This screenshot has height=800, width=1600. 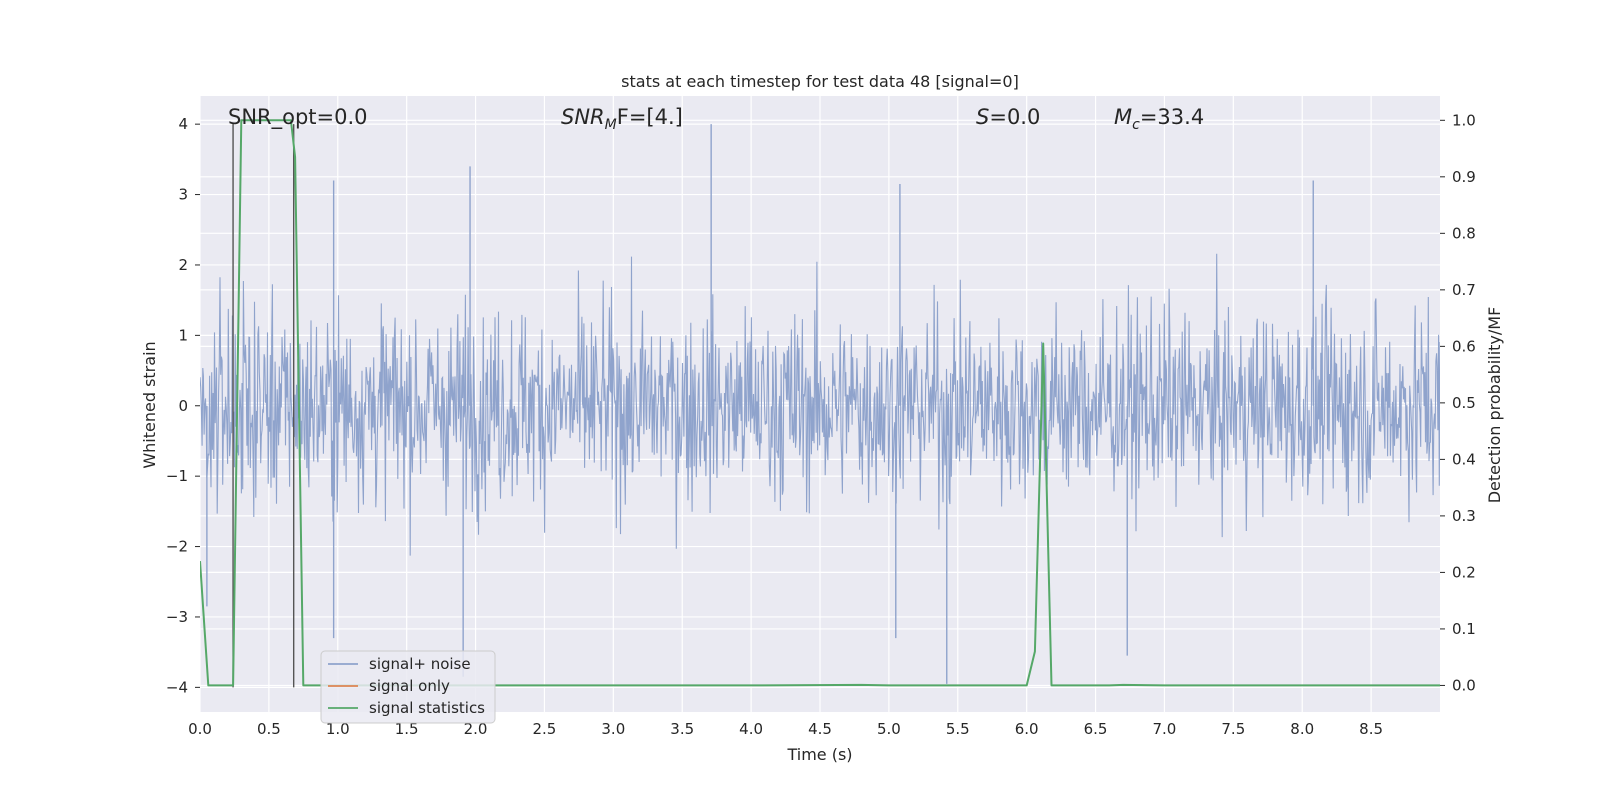 I want to click on y2-axis-ticks: 0.0 0.1 0.2 0.3 0.4 0.5 0.6 0.7 0.8 0.9 1.0, so click(x=1458, y=402).